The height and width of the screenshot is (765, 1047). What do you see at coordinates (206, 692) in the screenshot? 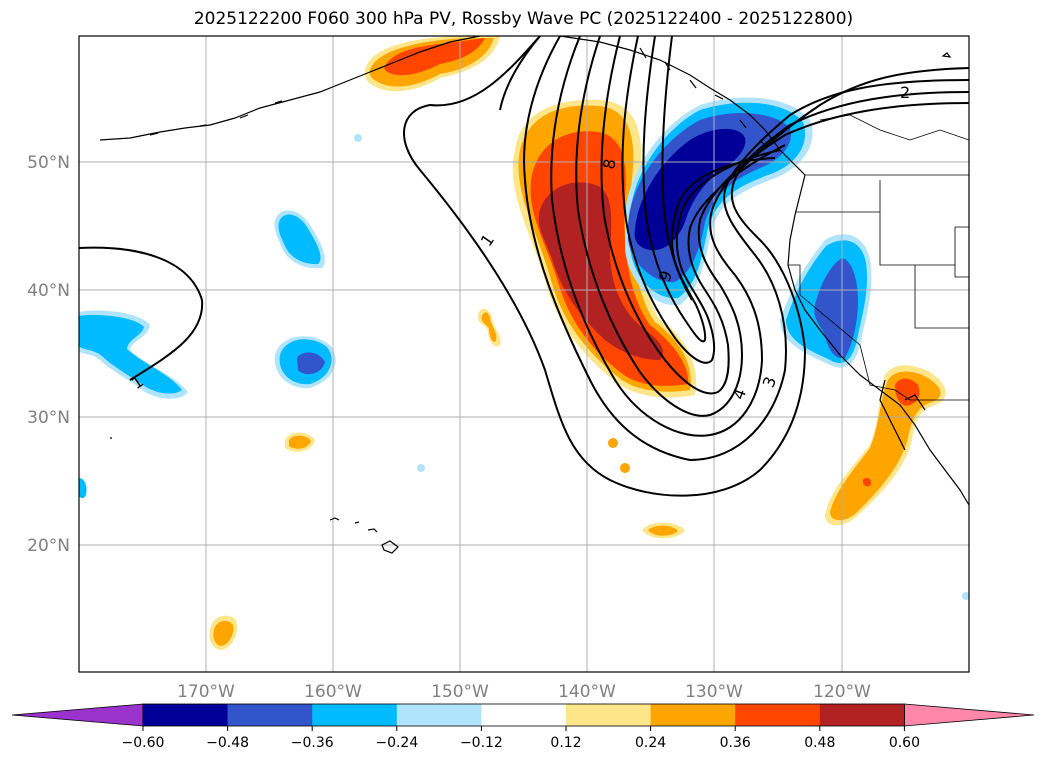
I see `lon-label-170w: 170°W` at bounding box center [206, 692].